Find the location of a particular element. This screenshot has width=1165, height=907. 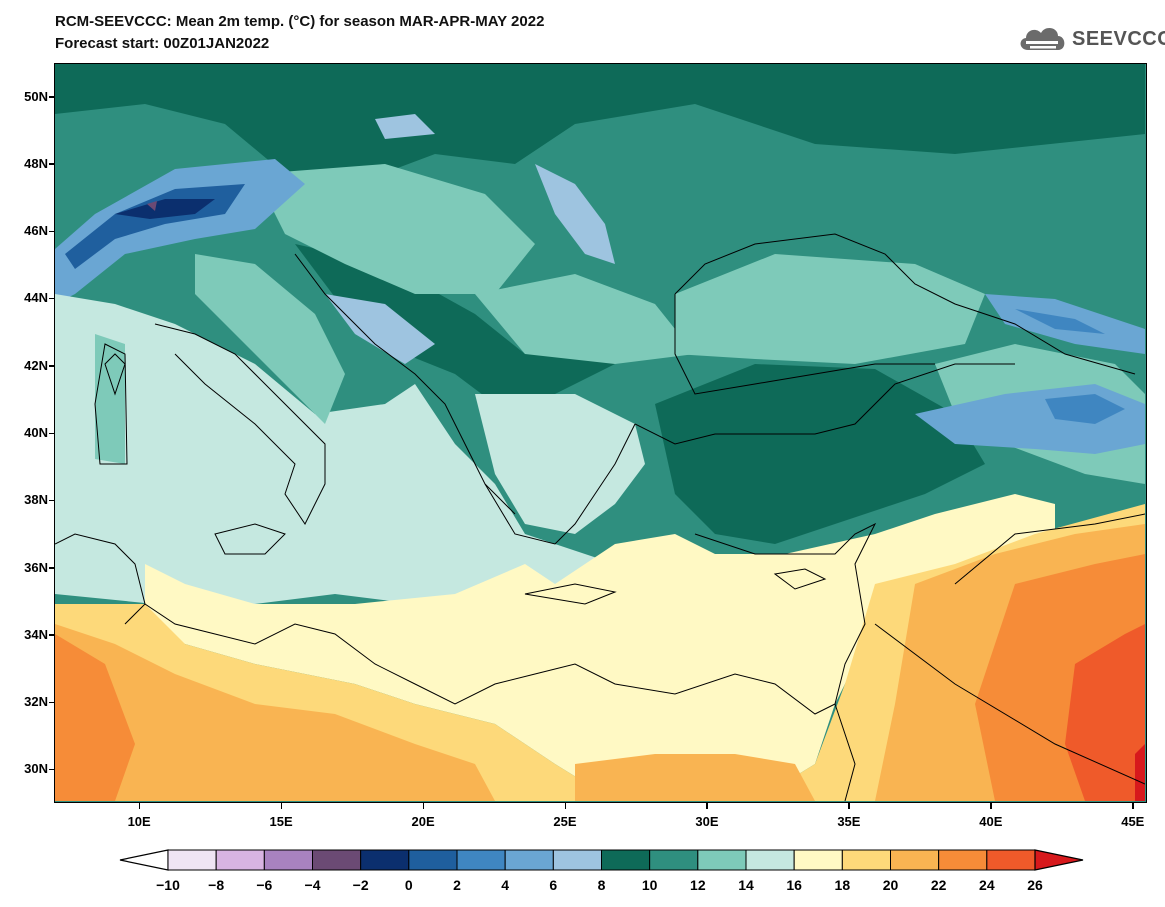

lat-label-40n: 40N is located at coordinates (36, 432).